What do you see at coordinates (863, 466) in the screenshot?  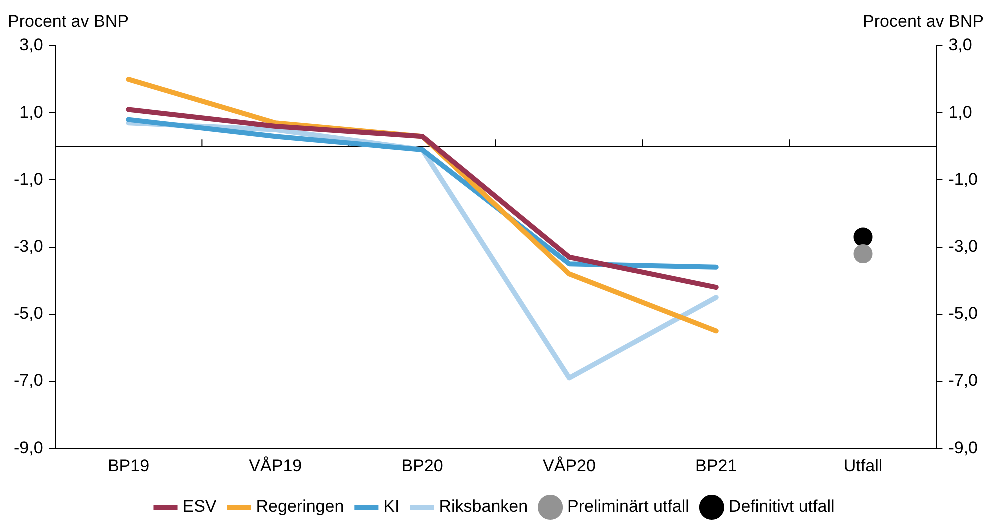 I see `x-tick-label: Utfall` at bounding box center [863, 466].